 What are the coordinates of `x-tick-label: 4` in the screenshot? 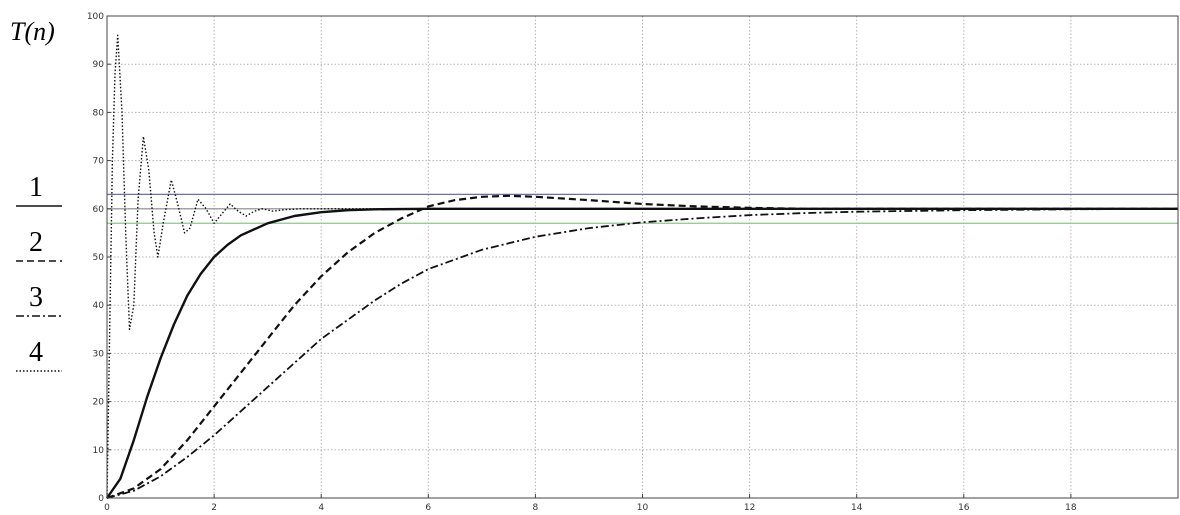 It's located at (321, 508).